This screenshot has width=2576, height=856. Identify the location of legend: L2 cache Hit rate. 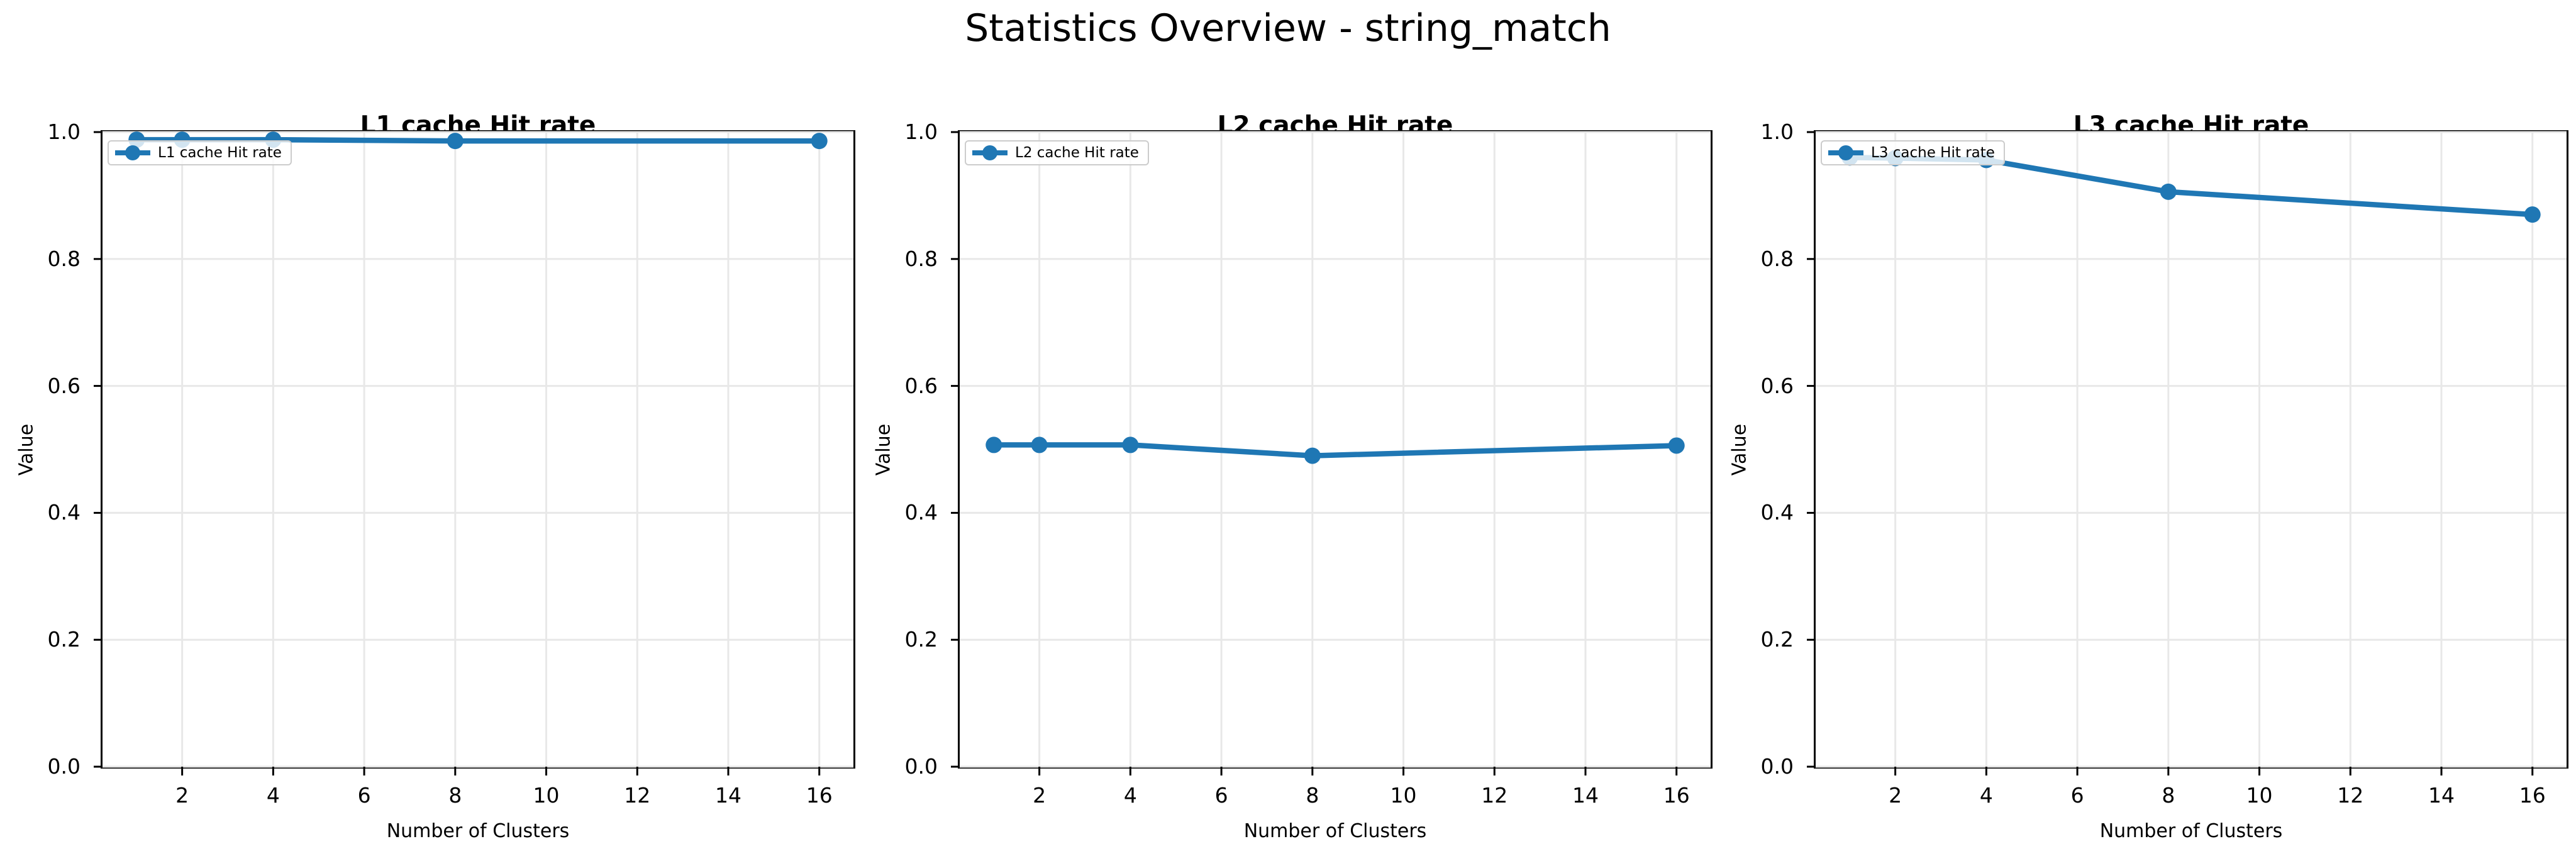
(1057, 152).